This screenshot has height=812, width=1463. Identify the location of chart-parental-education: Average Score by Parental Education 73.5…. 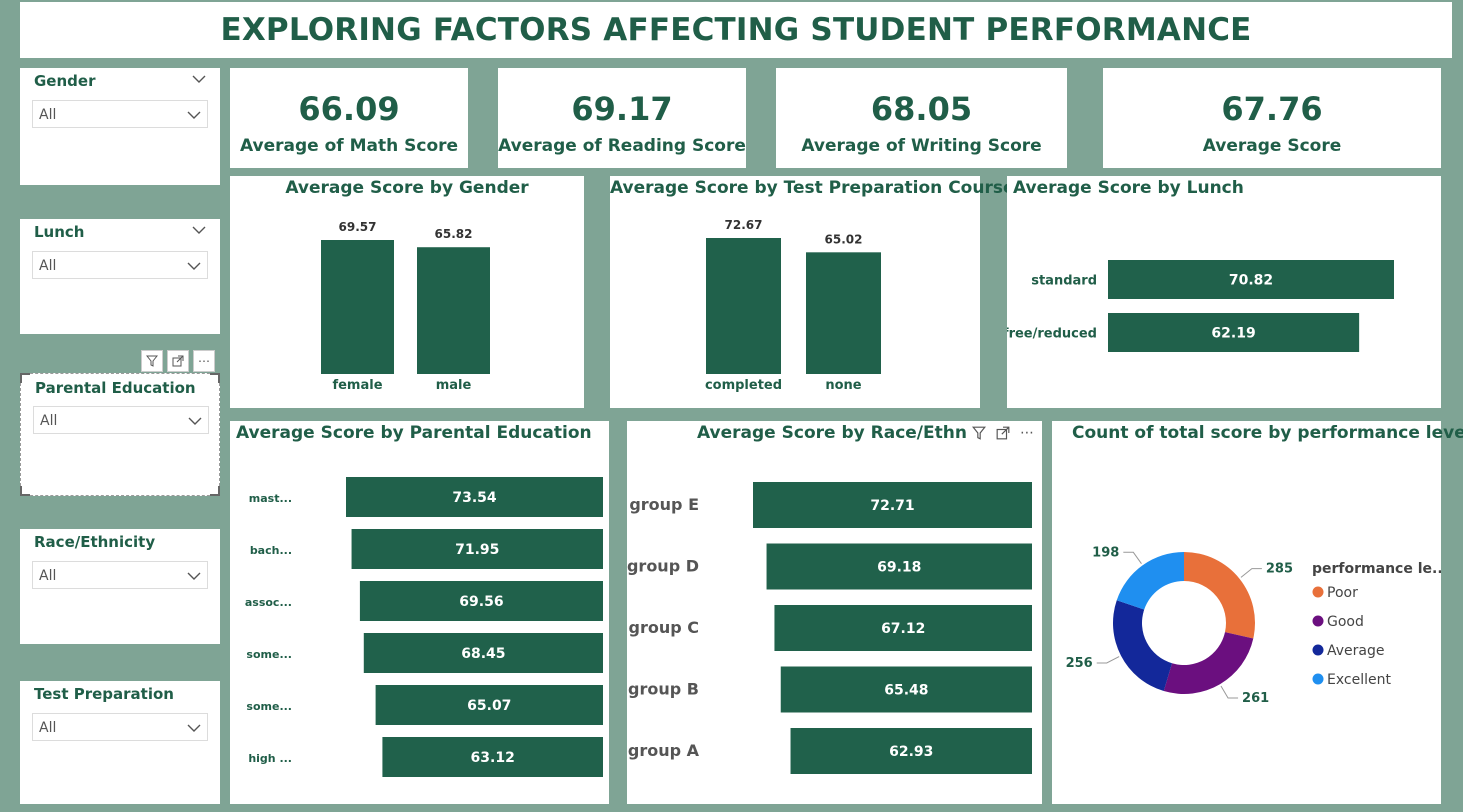
(419, 612).